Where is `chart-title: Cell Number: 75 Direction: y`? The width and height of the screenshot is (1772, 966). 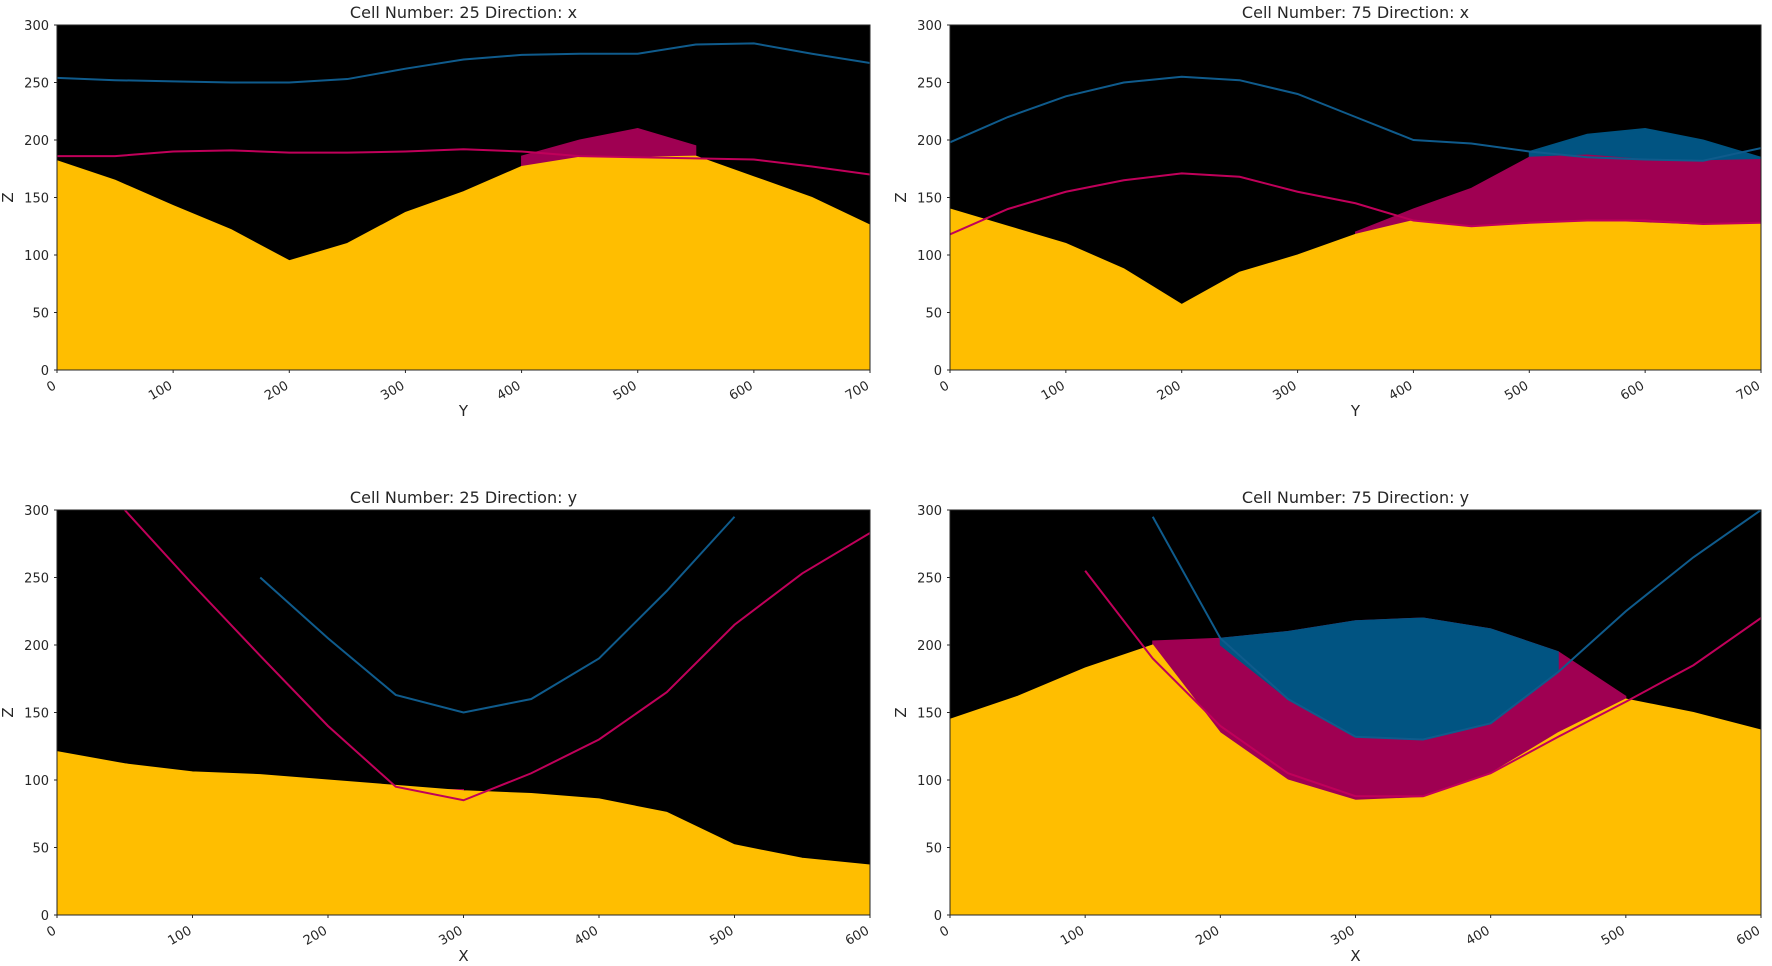 chart-title: Cell Number: 75 Direction: y is located at coordinates (1355, 497).